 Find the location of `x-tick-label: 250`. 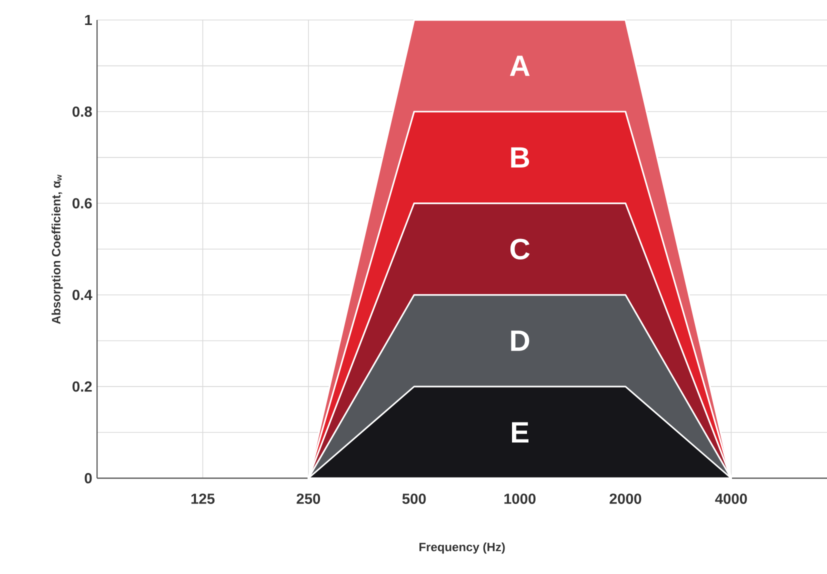

x-tick-label: 250 is located at coordinates (308, 498).